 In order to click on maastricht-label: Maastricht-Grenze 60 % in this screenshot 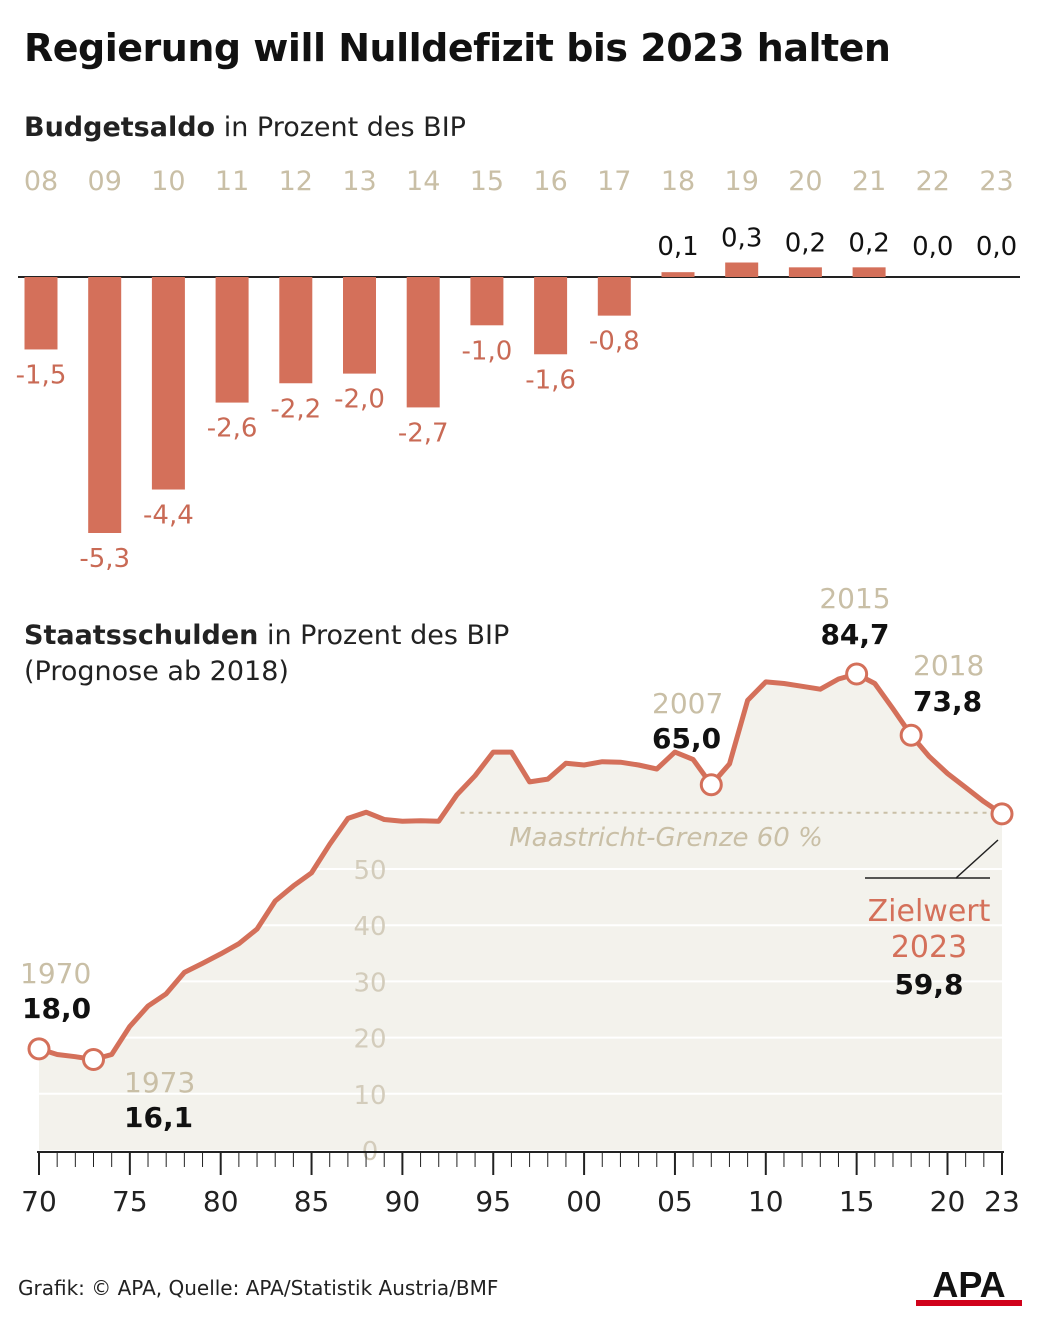, I will do `click(666, 838)`.